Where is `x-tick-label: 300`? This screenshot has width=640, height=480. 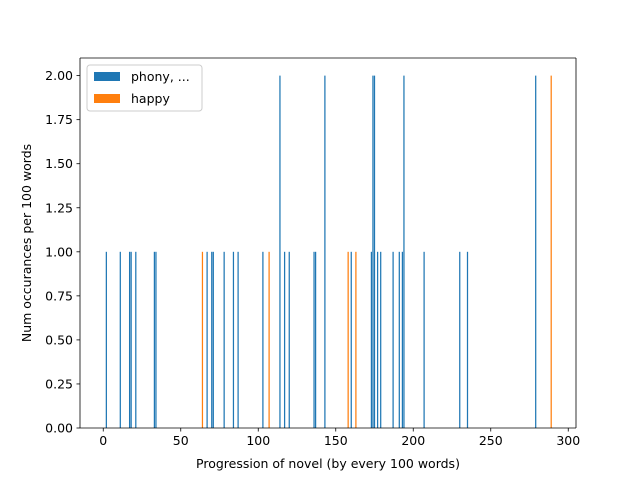 x-tick-label: 300 is located at coordinates (568, 440).